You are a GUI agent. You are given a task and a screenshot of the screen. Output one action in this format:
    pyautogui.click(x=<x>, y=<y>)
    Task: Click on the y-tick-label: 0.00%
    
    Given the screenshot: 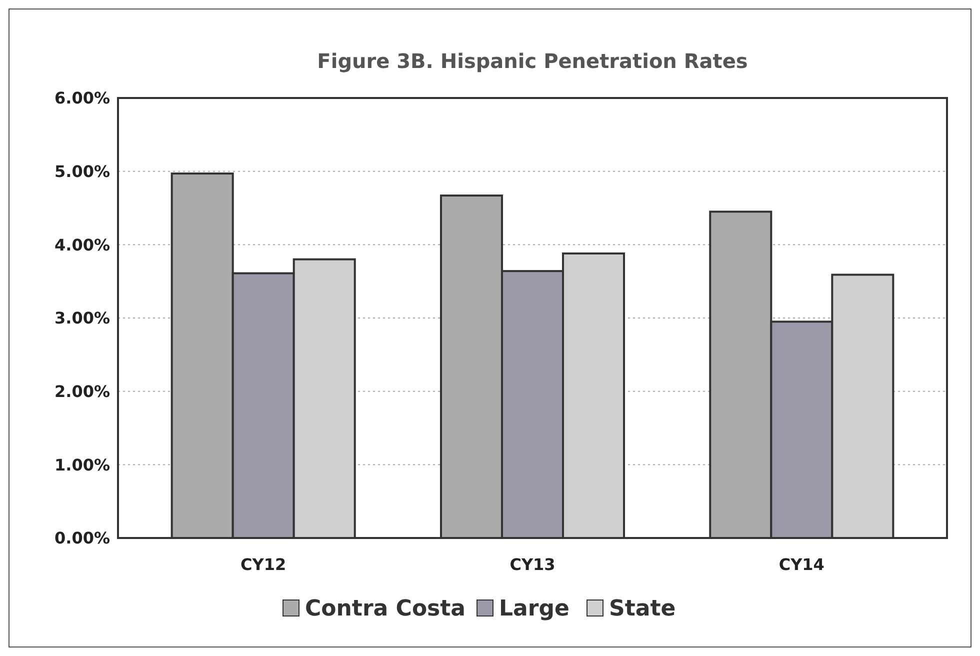 What is the action you would take?
    pyautogui.click(x=82, y=538)
    